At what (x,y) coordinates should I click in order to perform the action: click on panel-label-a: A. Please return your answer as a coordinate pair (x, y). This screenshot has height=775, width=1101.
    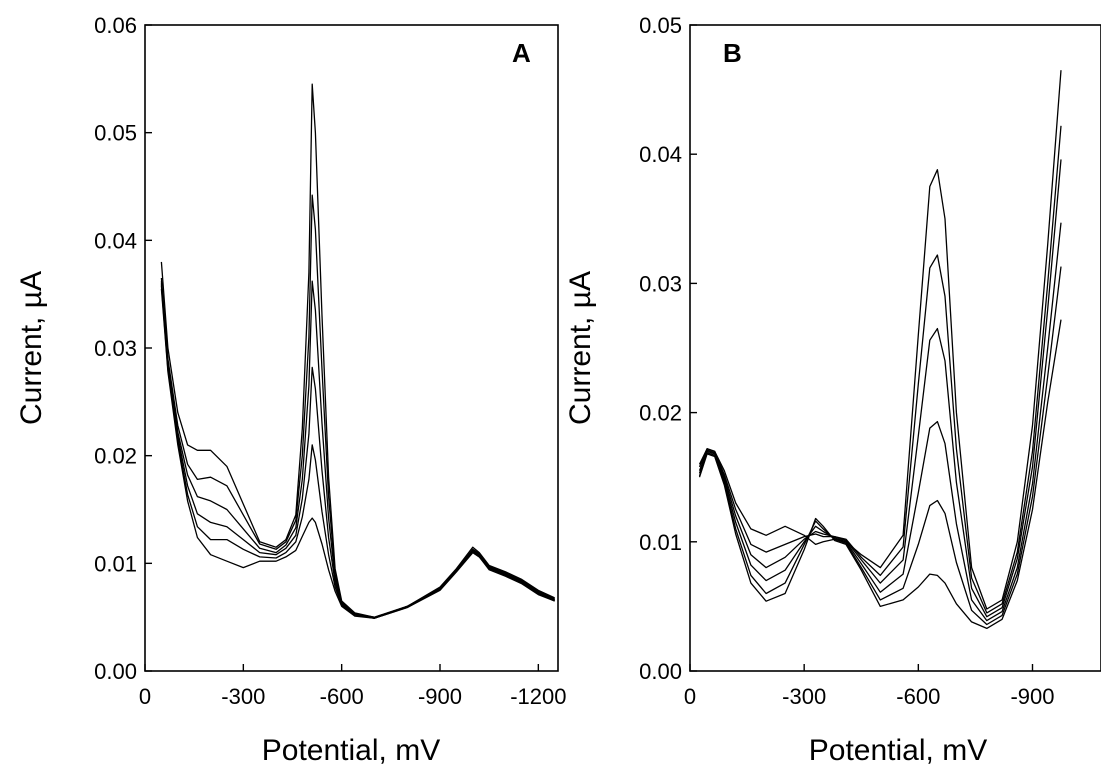
    Looking at the image, I should click on (521, 53).